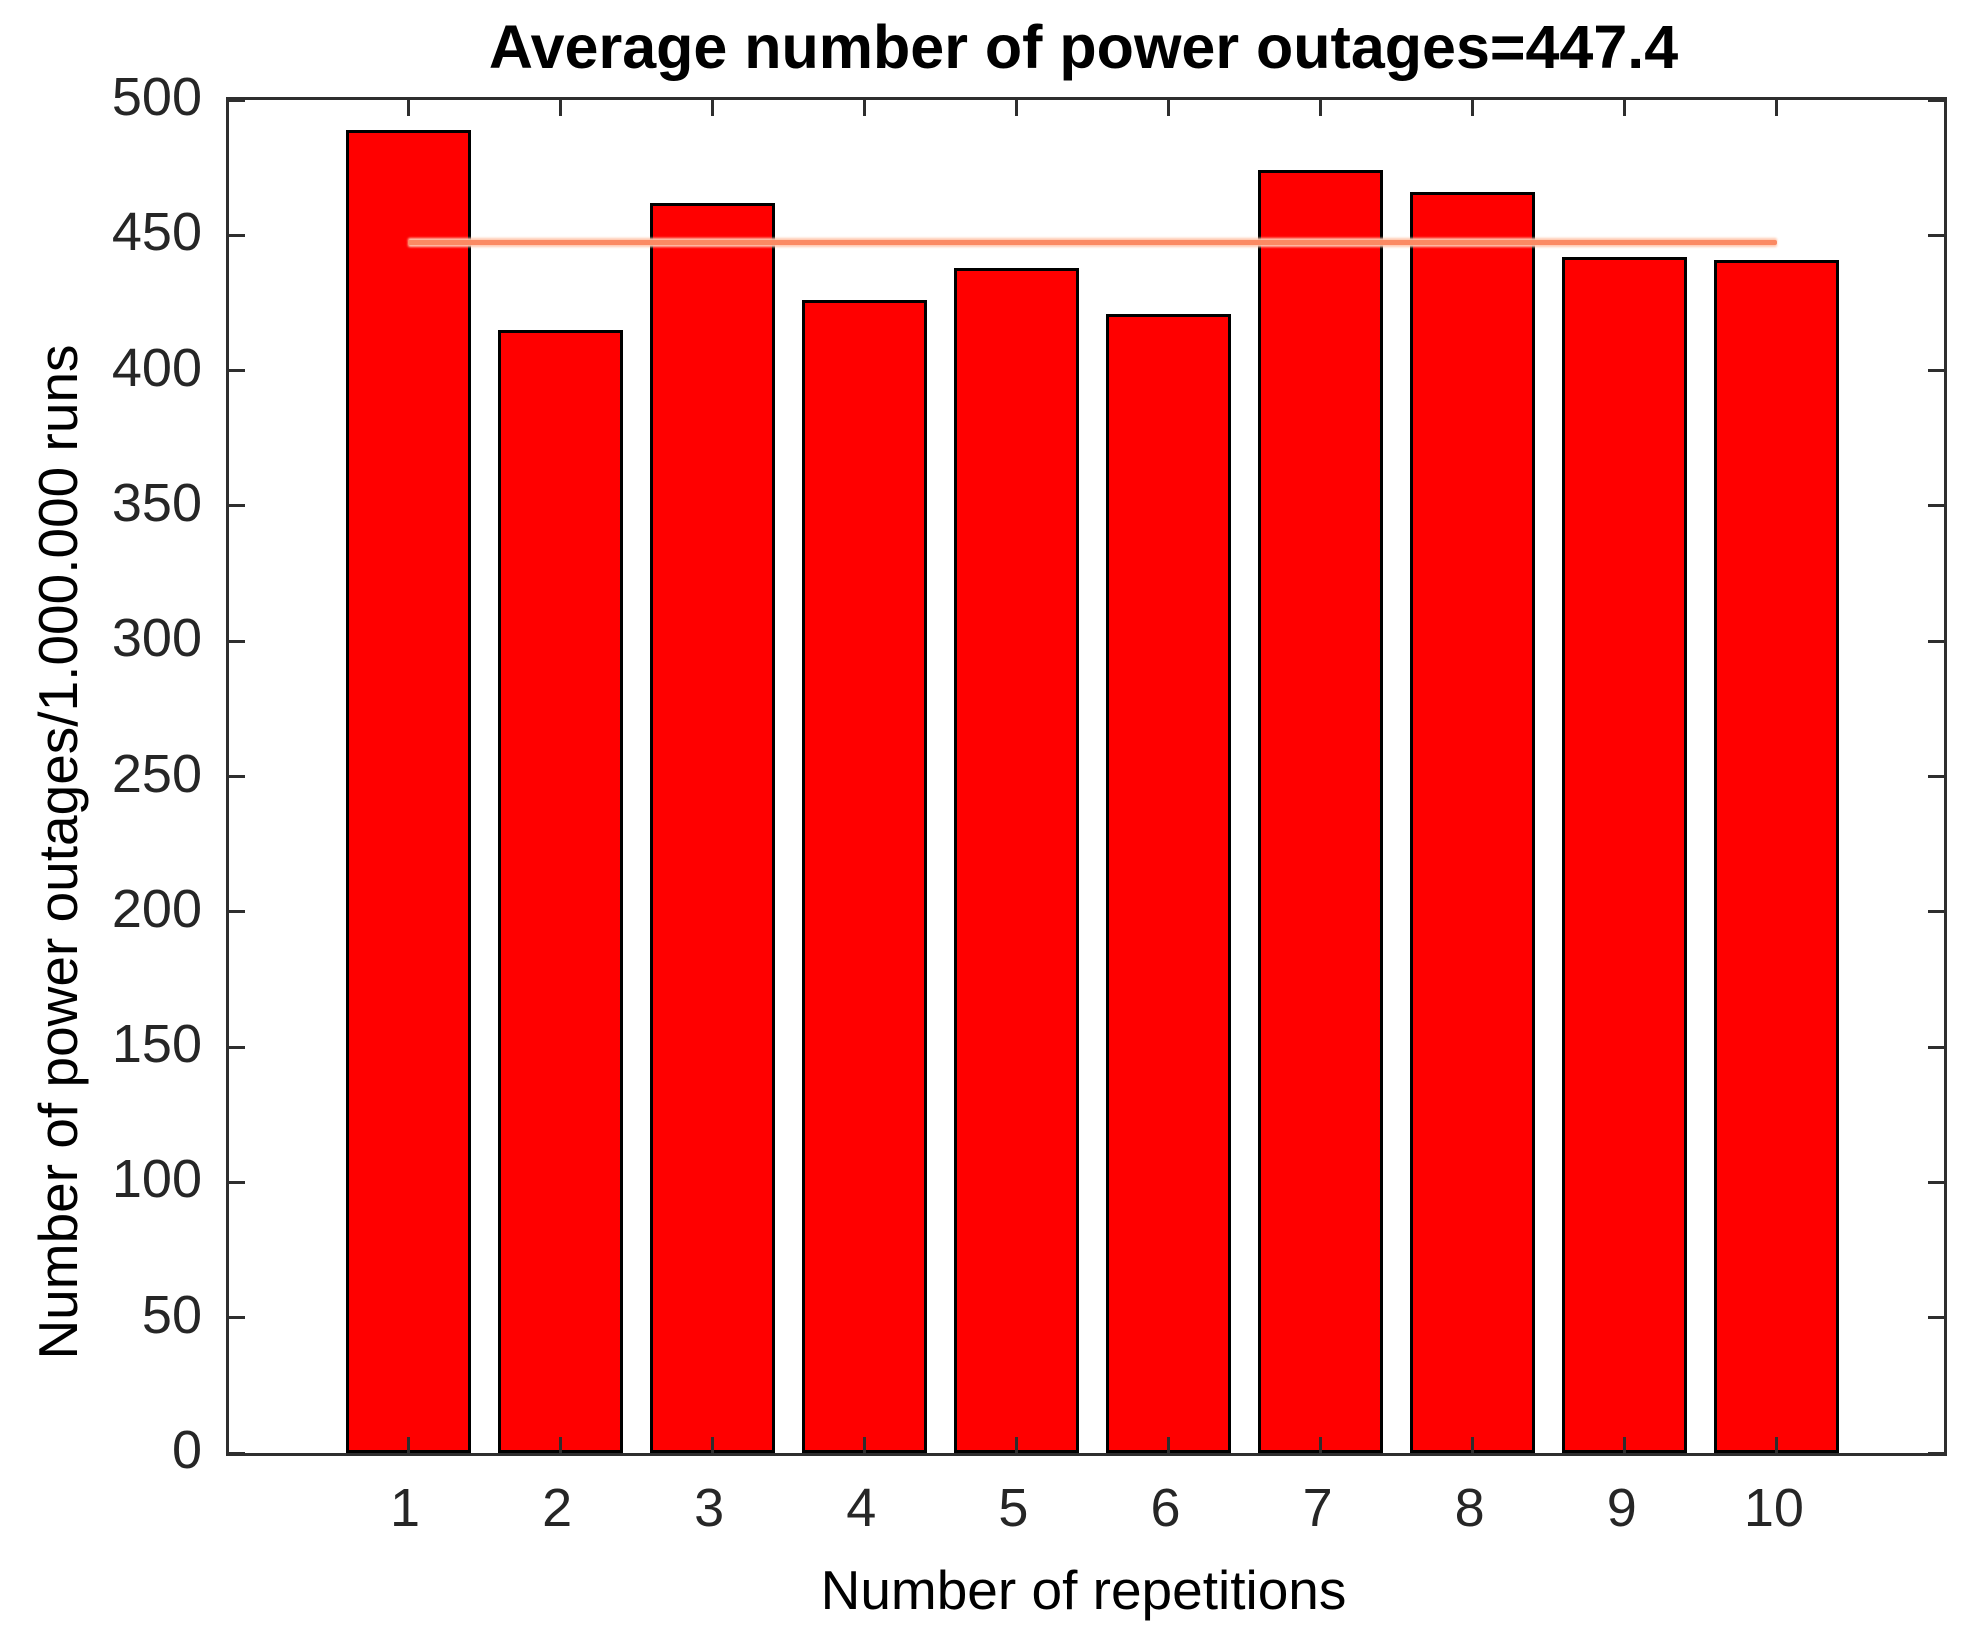 This screenshot has width=1961, height=1648. I want to click on y-tick-label-450: 450, so click(156, 232).